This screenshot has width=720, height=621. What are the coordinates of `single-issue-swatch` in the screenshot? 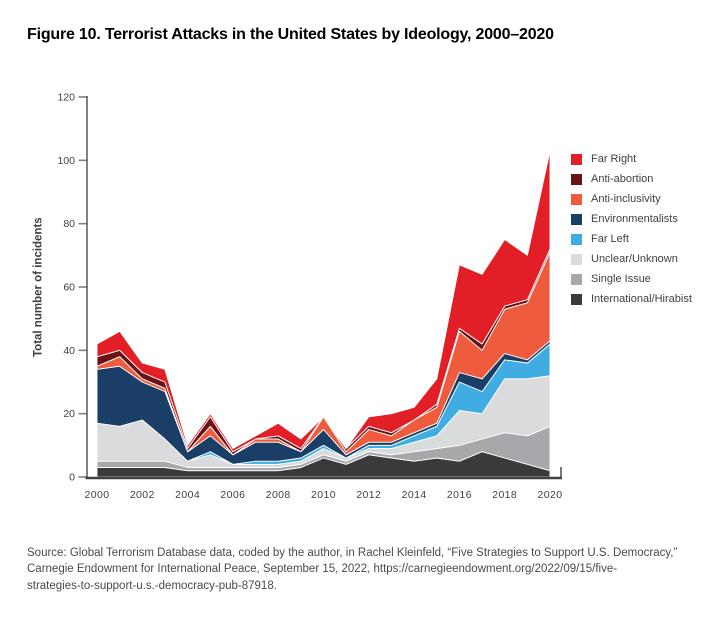 It's located at (576, 279).